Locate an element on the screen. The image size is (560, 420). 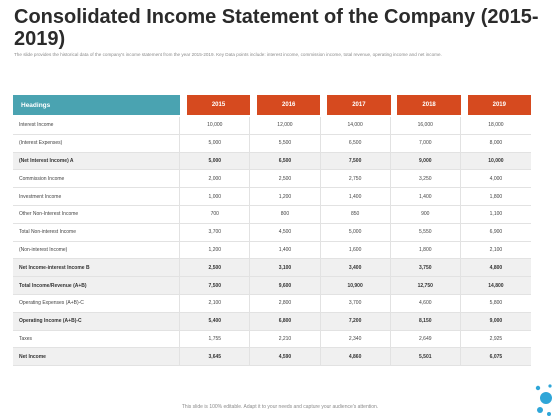
row-value: 3,750 is located at coordinates (426, 268).